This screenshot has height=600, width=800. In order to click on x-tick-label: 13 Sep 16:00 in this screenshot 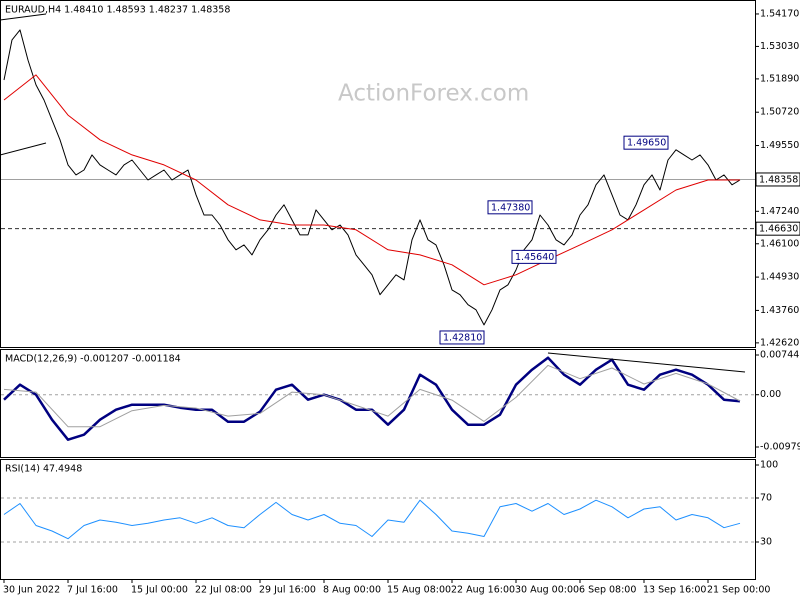, I will do `click(674, 590)`.